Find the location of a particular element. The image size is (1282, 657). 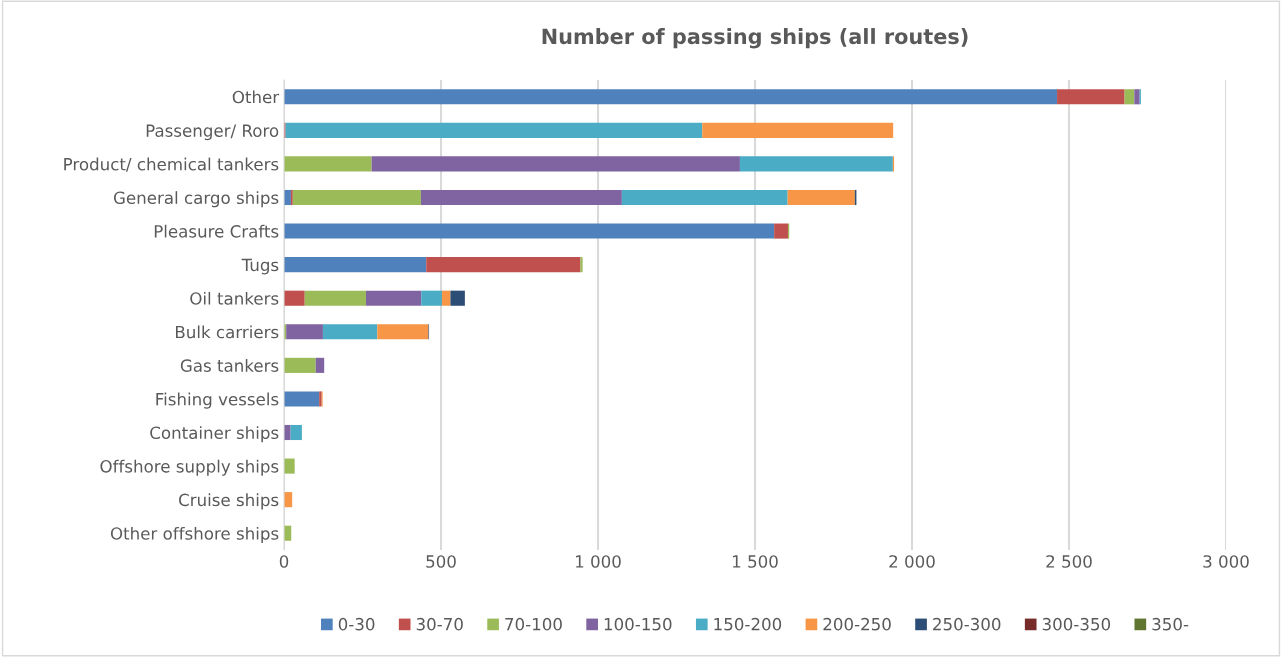

legend-label: 250-300 is located at coordinates (967, 624).